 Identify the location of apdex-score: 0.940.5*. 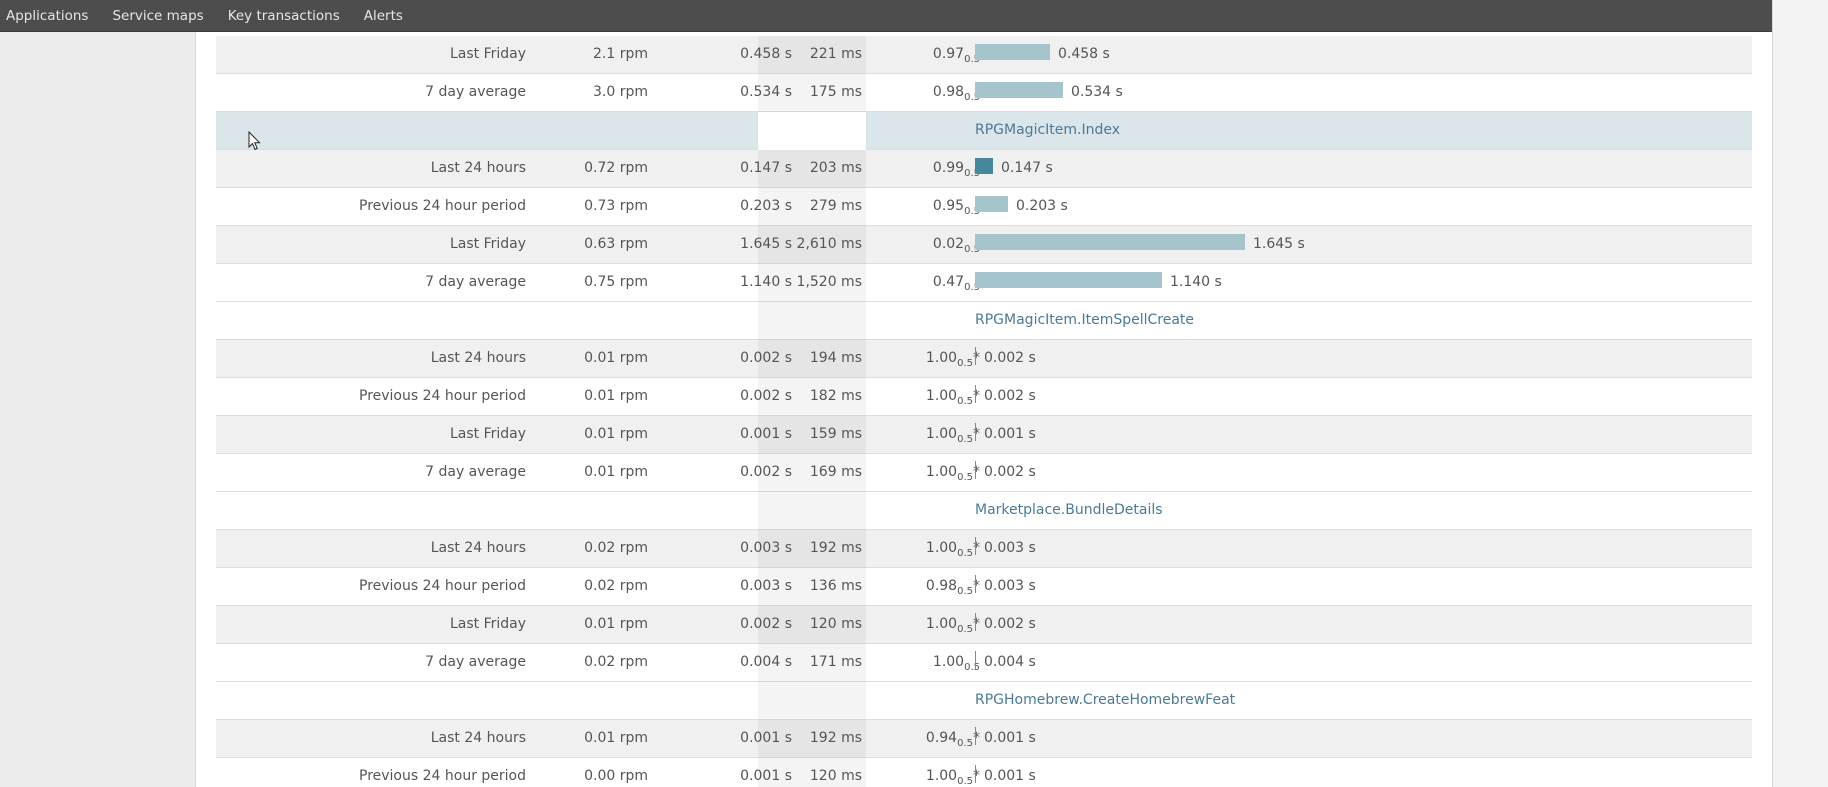
(928, 738).